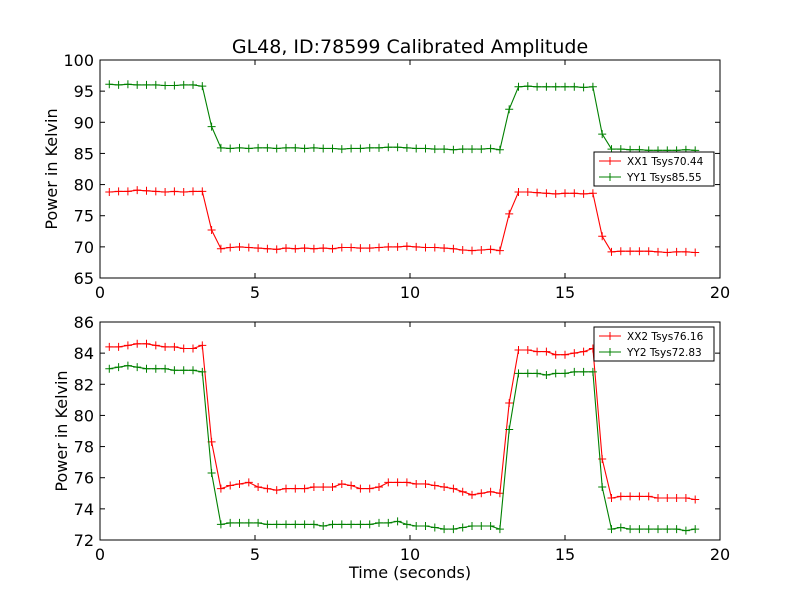  Describe the element at coordinates (664, 178) in the screenshot. I see `legend-label: YY1 Tsys85.55` at that location.